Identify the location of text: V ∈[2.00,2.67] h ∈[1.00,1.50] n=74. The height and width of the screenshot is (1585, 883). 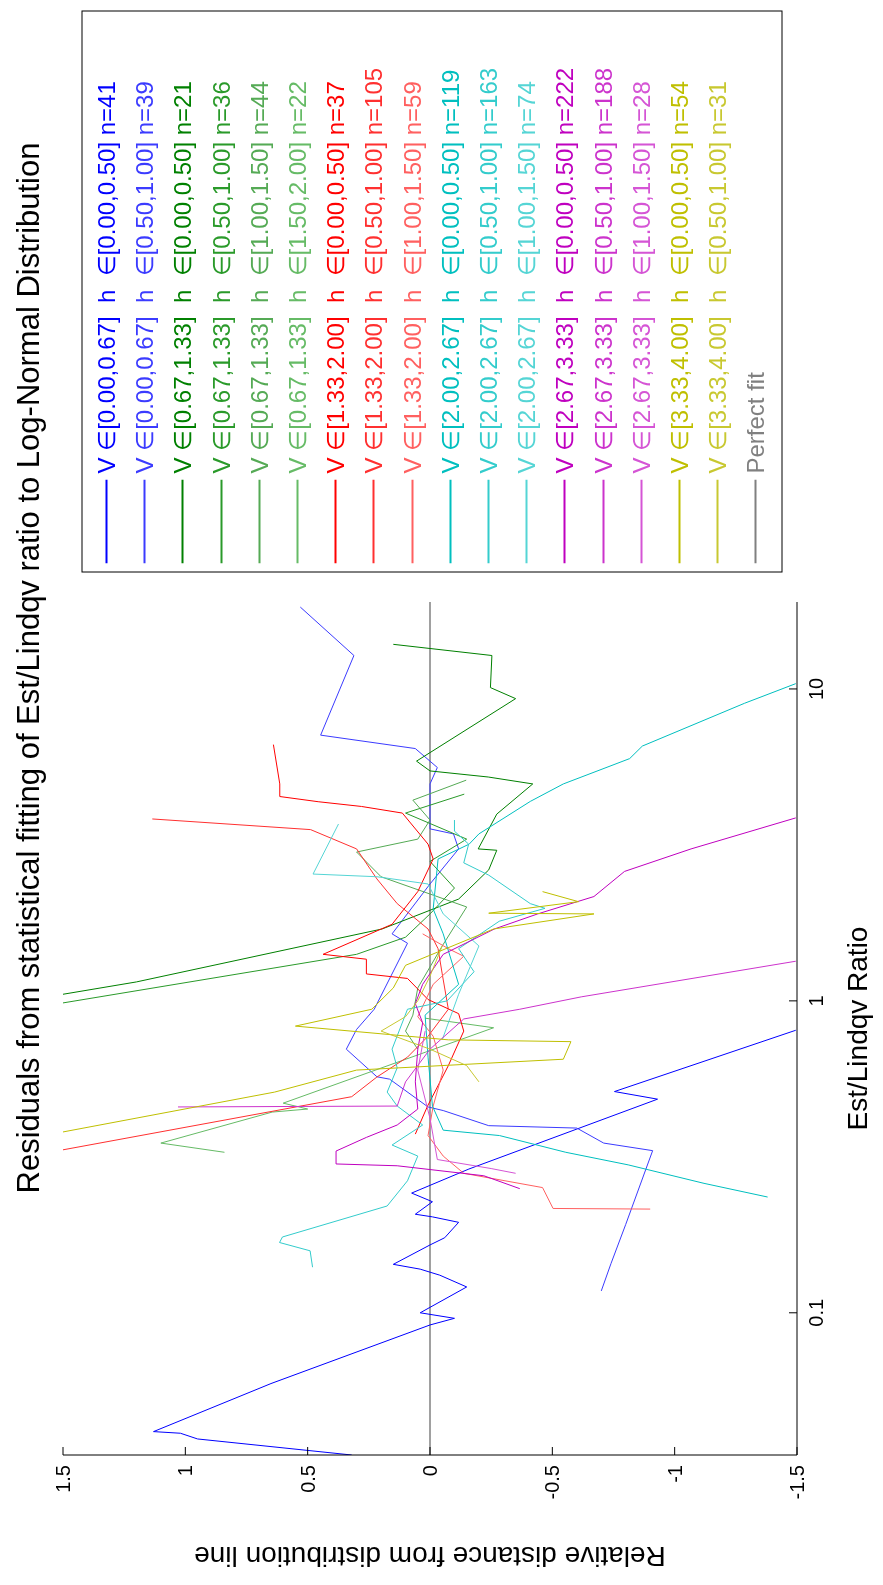
(526, 276).